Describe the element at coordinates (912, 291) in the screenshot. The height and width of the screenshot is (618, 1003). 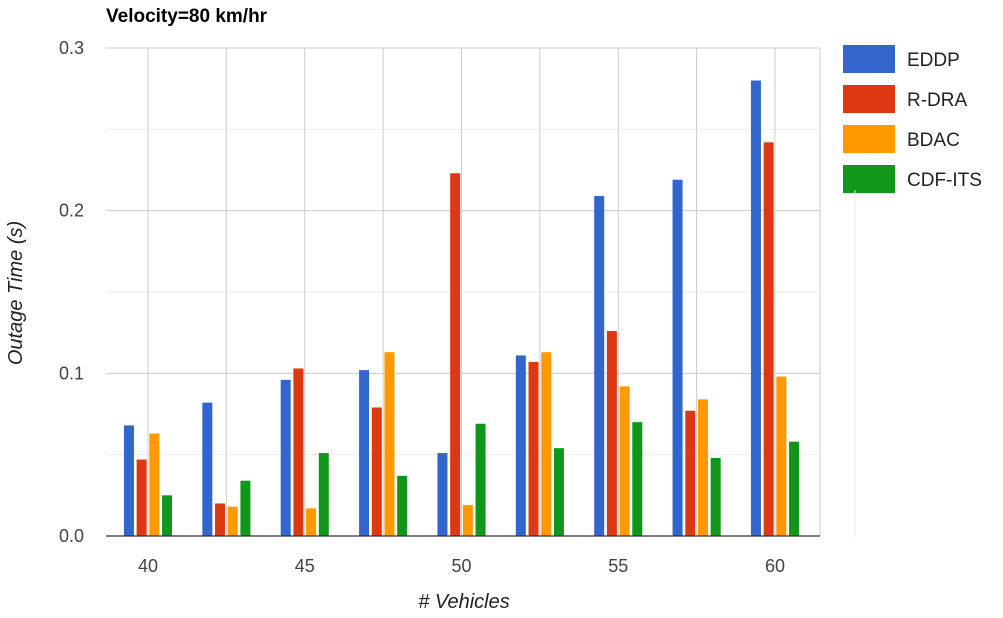
I see `legend: EDDP R-DRA BDAC CDF-ITS` at that location.